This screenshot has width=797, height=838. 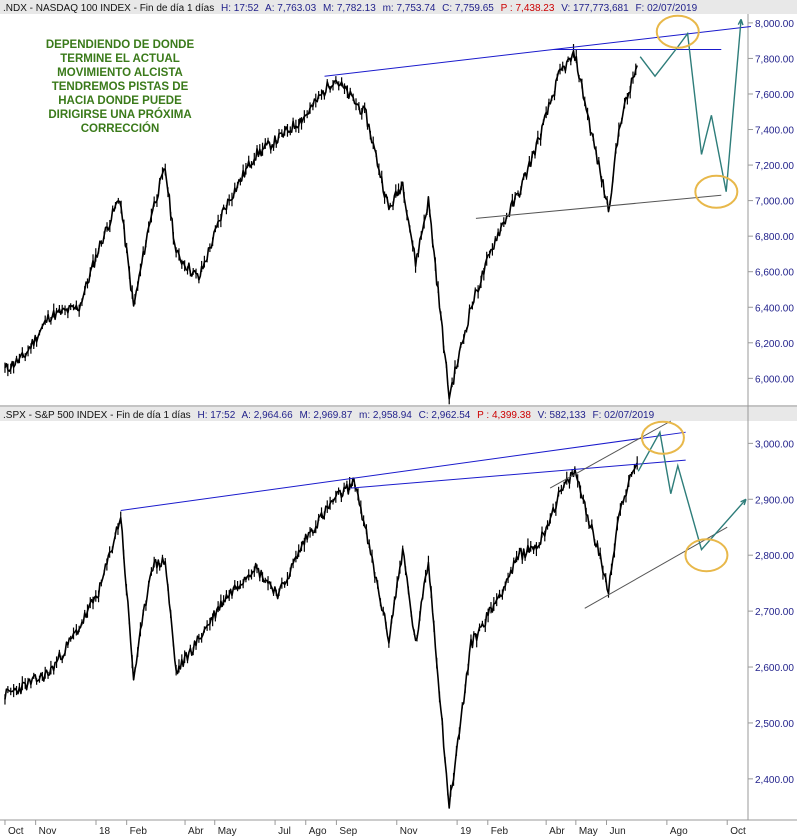 What do you see at coordinates (268, 415) in the screenshot?
I see `spx-header-a: A: 2,964.66` at bounding box center [268, 415].